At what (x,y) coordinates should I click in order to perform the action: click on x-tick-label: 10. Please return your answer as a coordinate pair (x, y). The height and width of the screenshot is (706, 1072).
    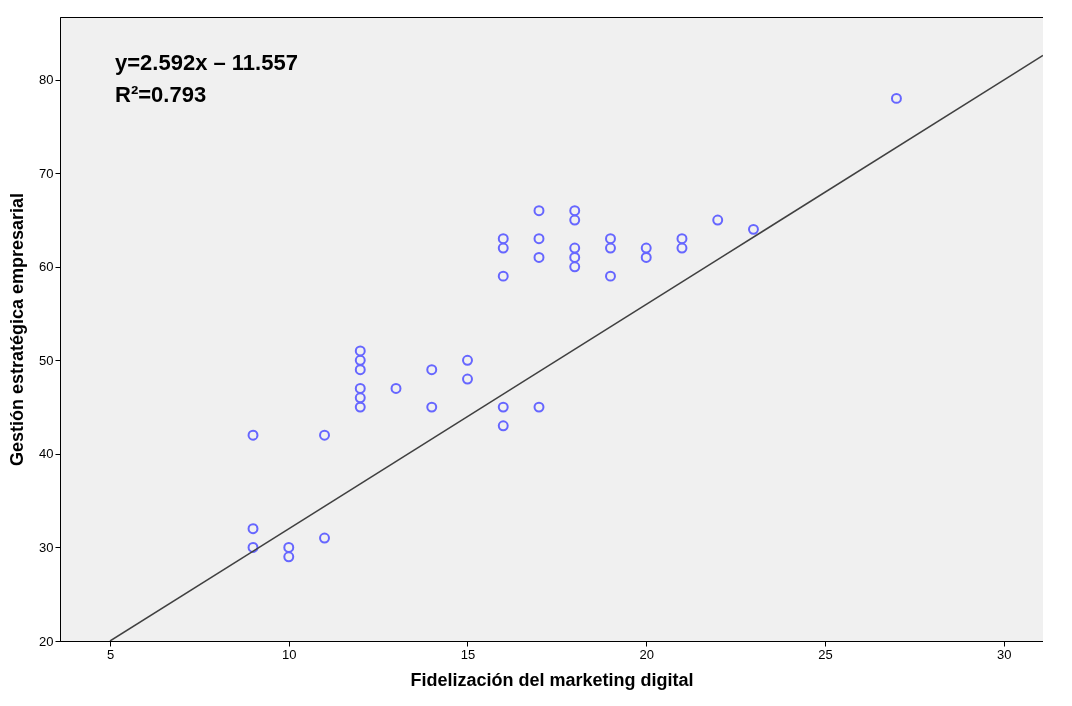
    Looking at the image, I should click on (289, 654).